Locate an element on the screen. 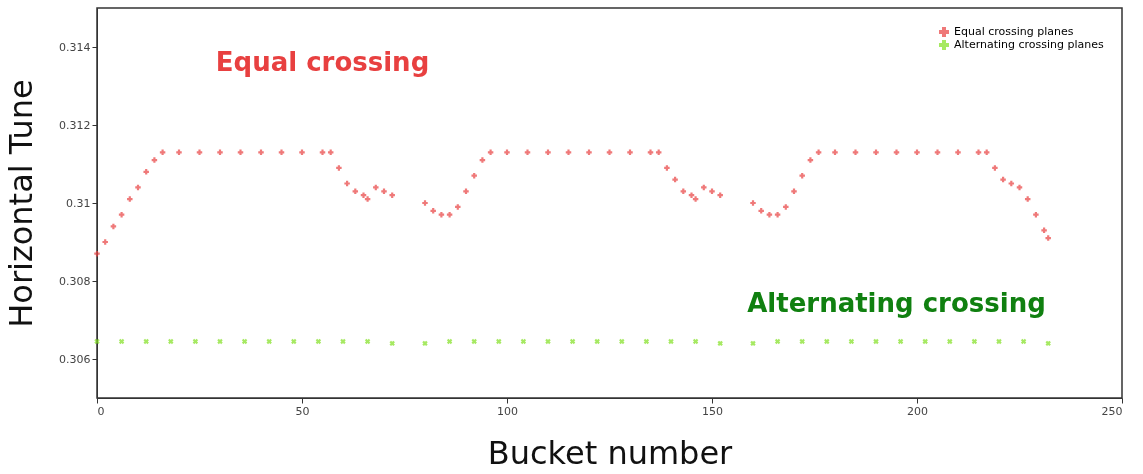 Image resolution: width=1143 pixels, height=474 pixels. x-axis-title: Bucket number is located at coordinates (610, 452).